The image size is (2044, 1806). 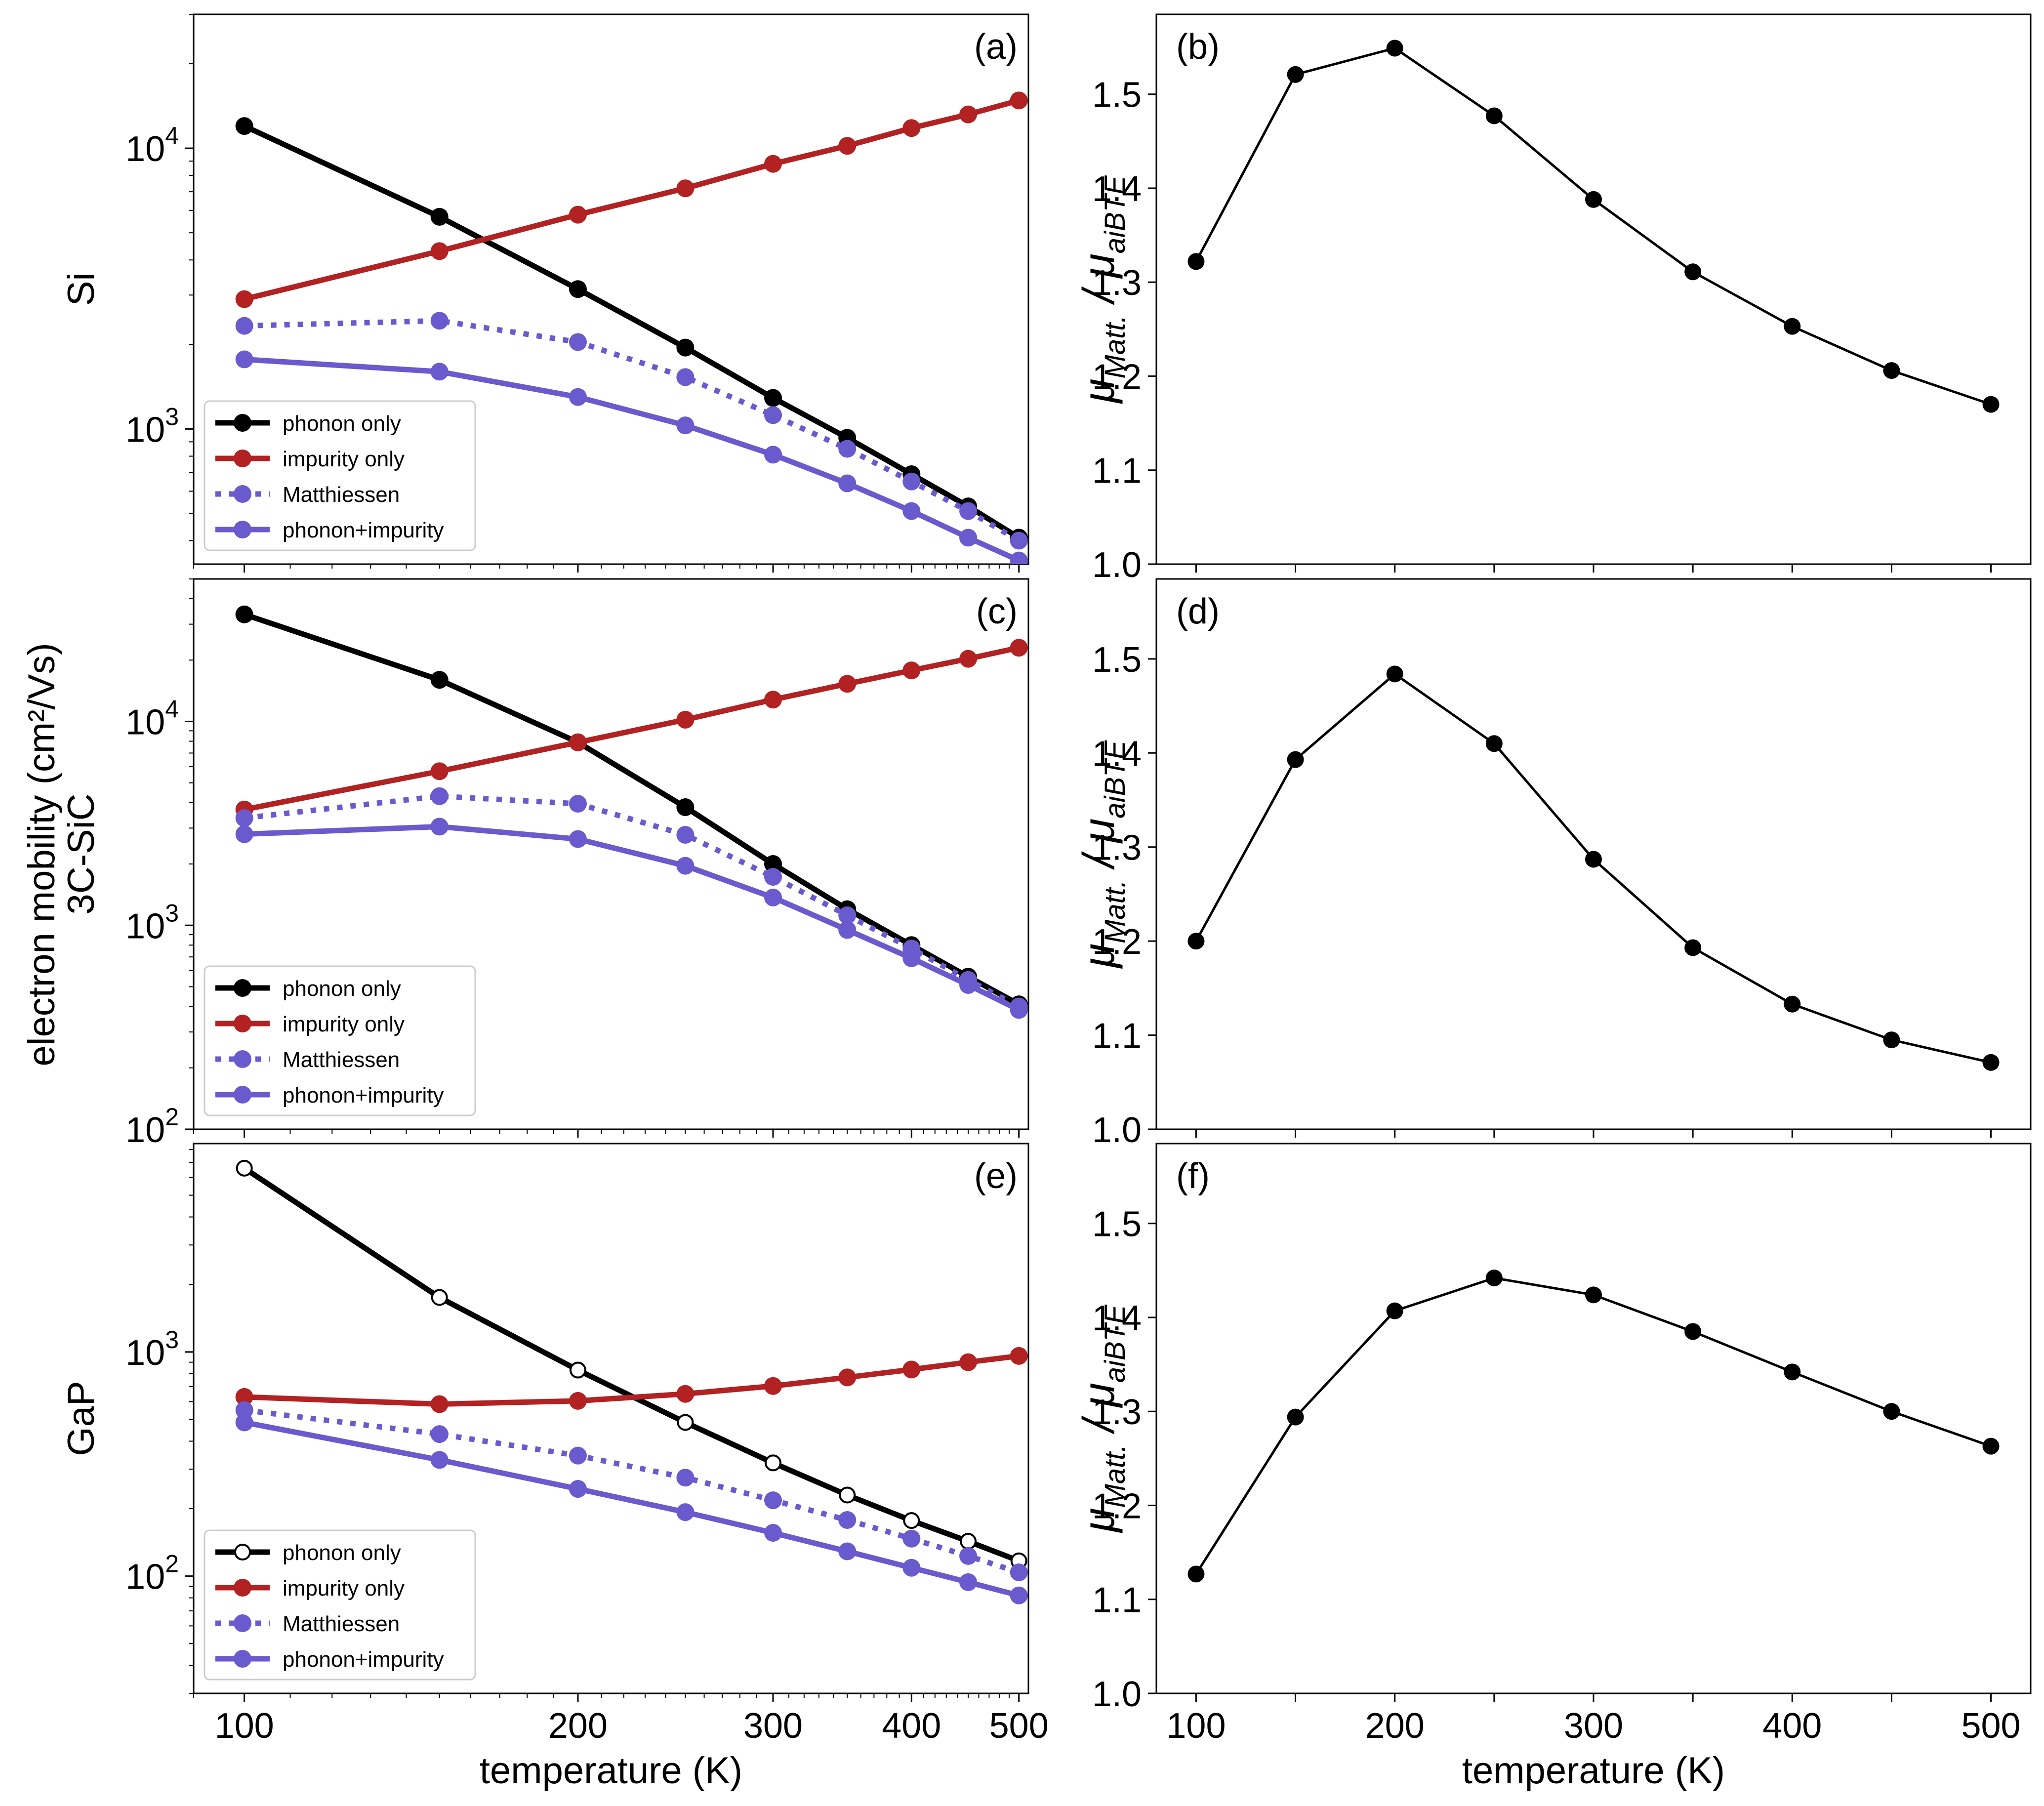 I want to click on y-tick-label: 10³, so click(x=152, y=922).